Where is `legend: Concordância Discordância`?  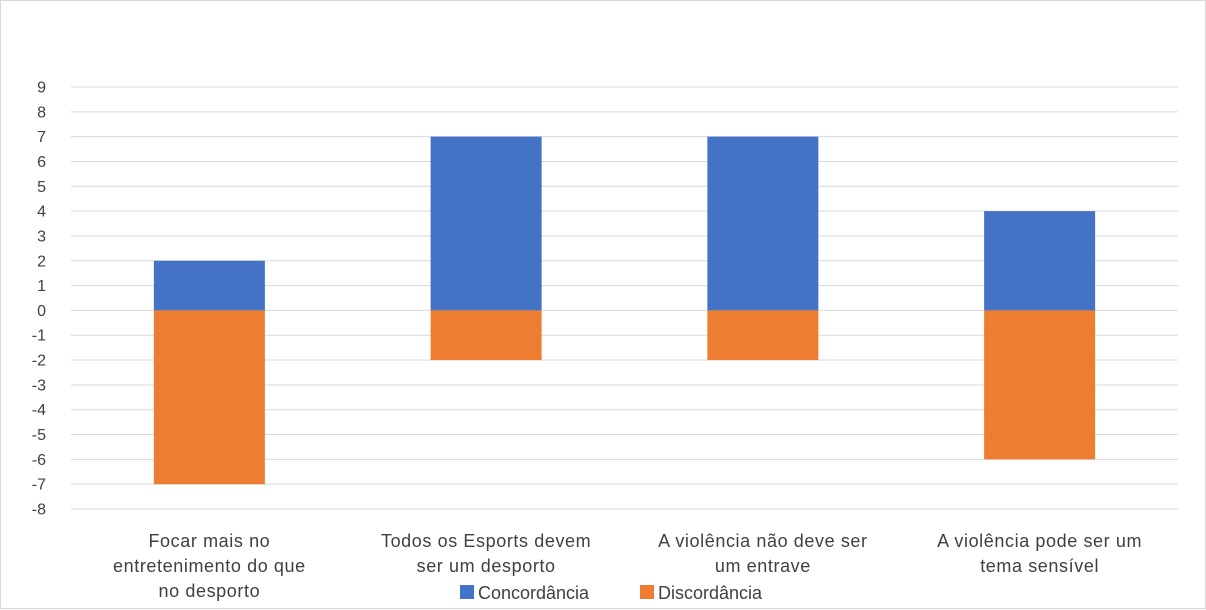
legend: Concordância Discordância is located at coordinates (611, 593).